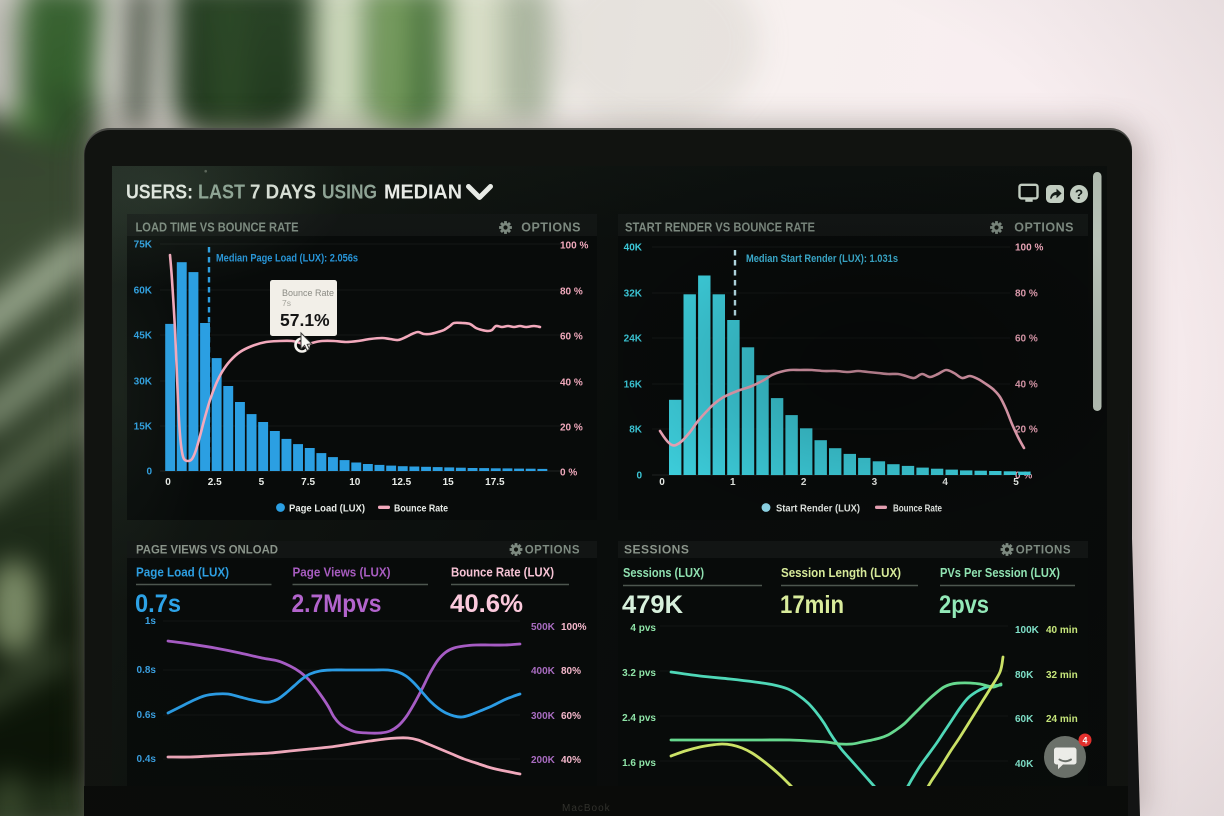  Describe the element at coordinates (283, 193) in the screenshot. I see `svg-text: 7 DAYS` at that location.